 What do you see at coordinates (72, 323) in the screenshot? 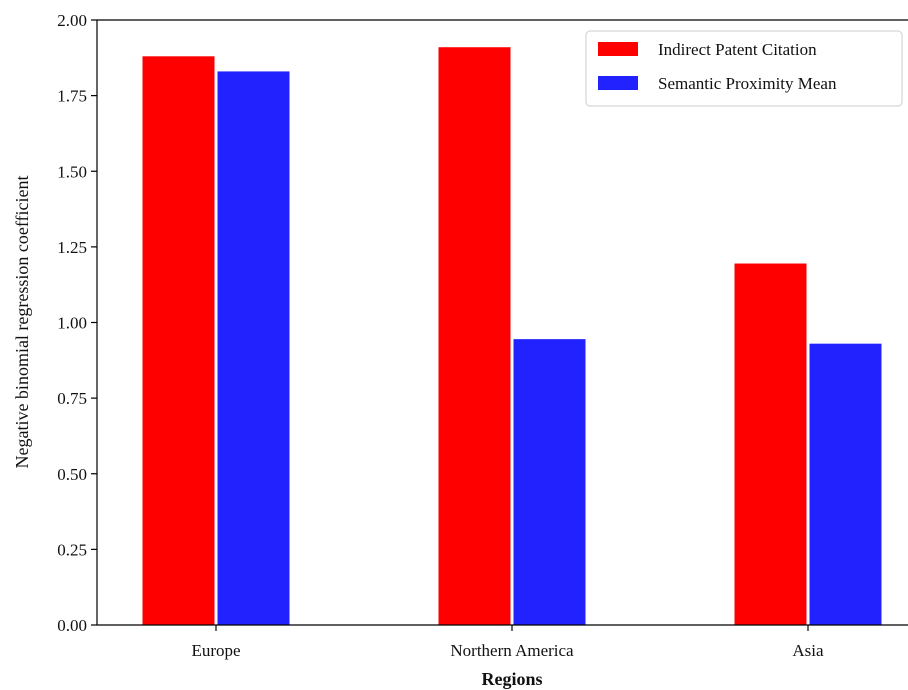
I see `y-tick-label: 1.00` at bounding box center [72, 323].